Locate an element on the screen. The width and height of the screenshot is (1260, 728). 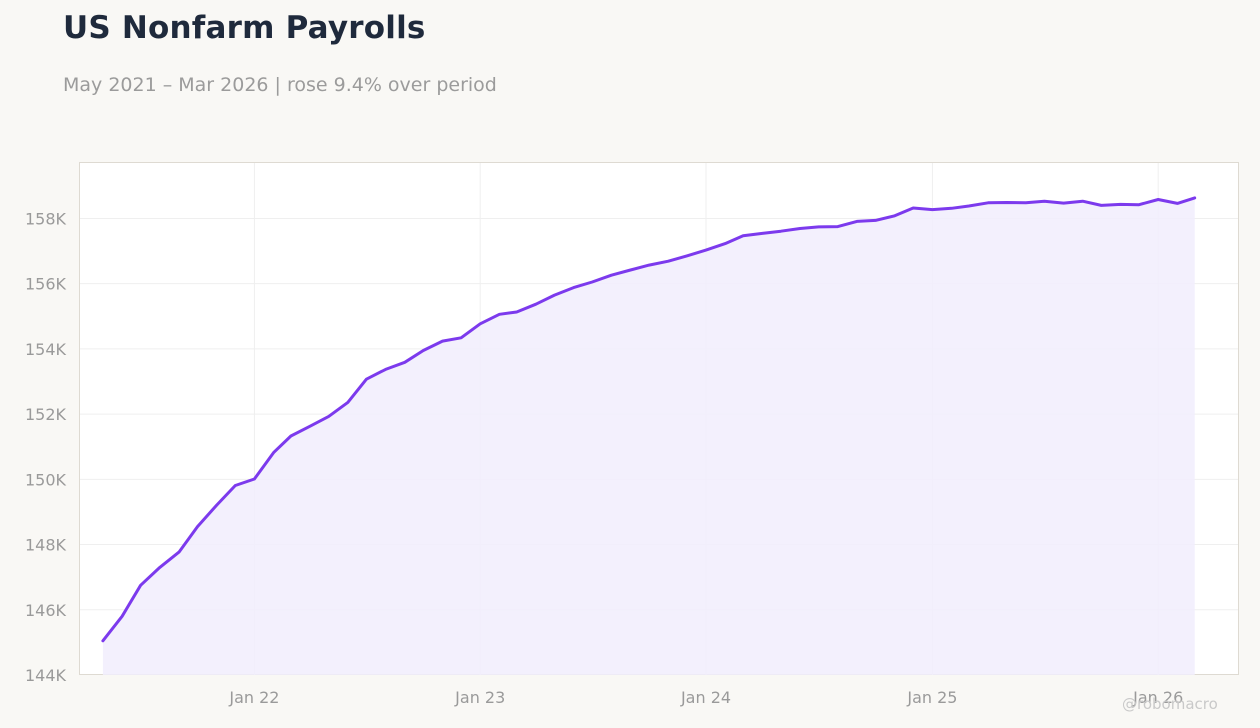
x-tick-label: Jan 23 is located at coordinates (479, 697).